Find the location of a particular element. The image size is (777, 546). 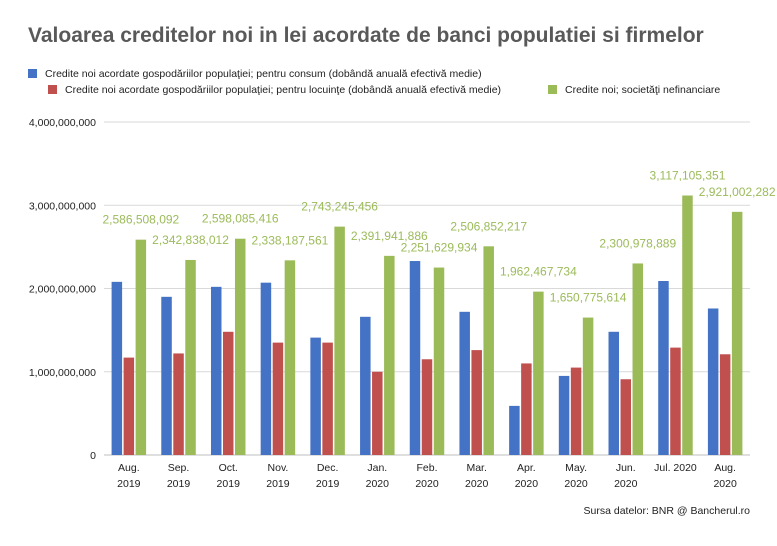

data-label: 2,300,978,889 is located at coordinates (637, 243).